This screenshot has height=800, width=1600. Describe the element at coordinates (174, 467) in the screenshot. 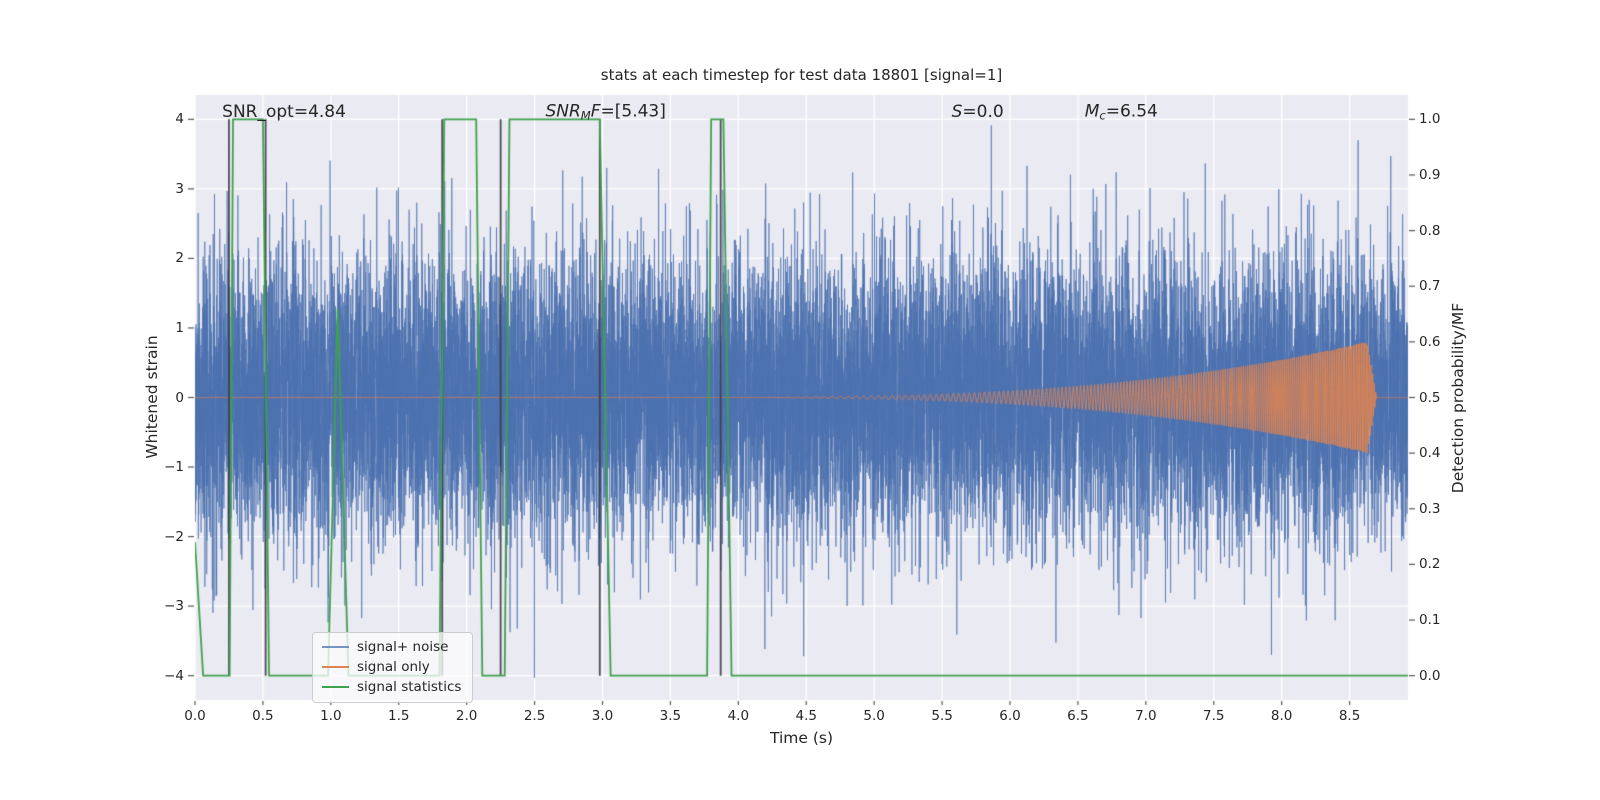

I see `y-tick-label-left: −1` at that location.